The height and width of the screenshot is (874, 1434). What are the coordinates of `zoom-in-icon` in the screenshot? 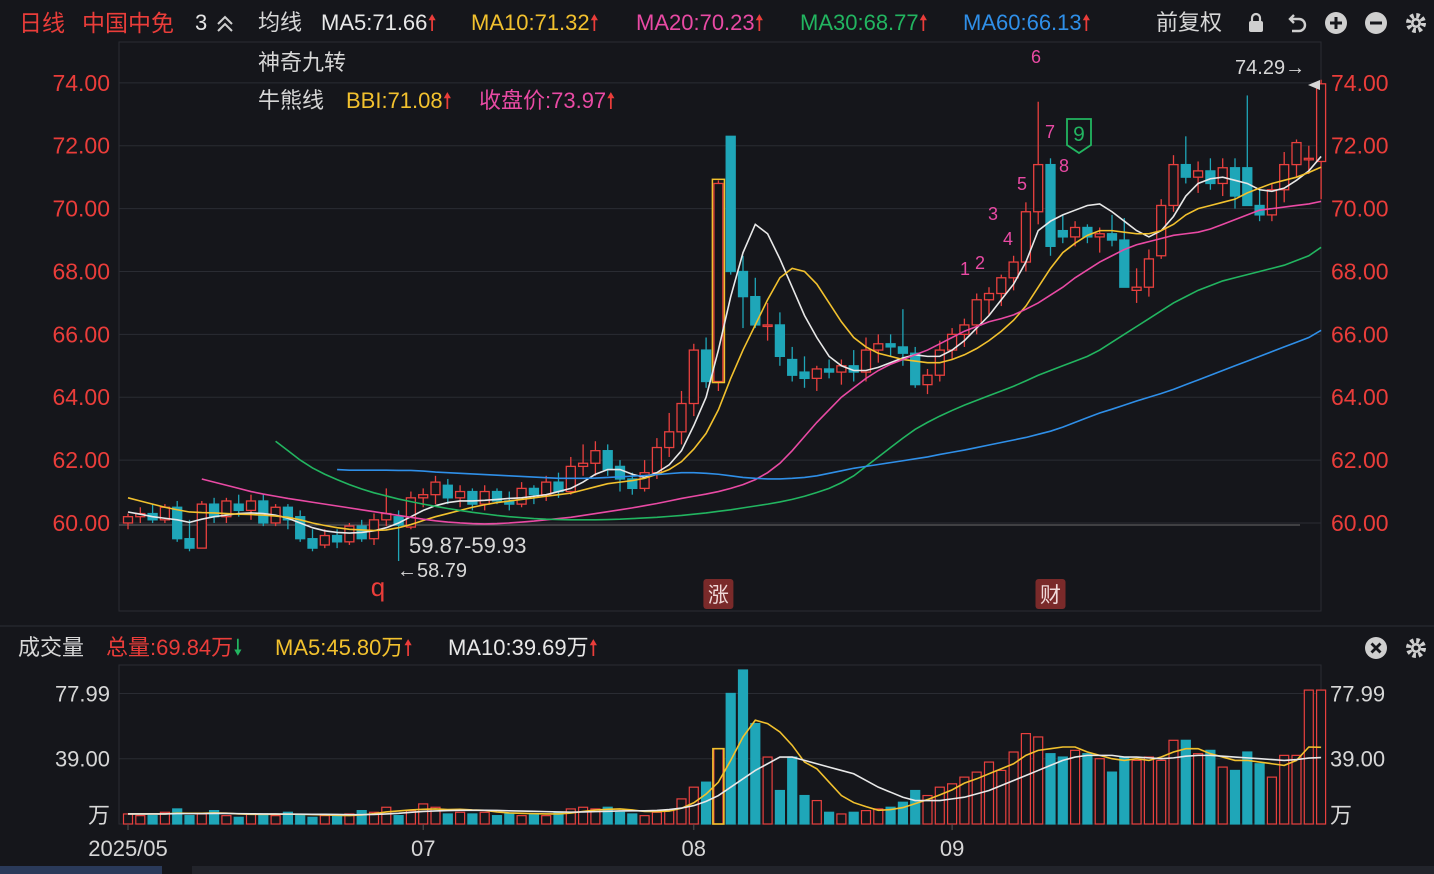 It's located at (1336, 23).